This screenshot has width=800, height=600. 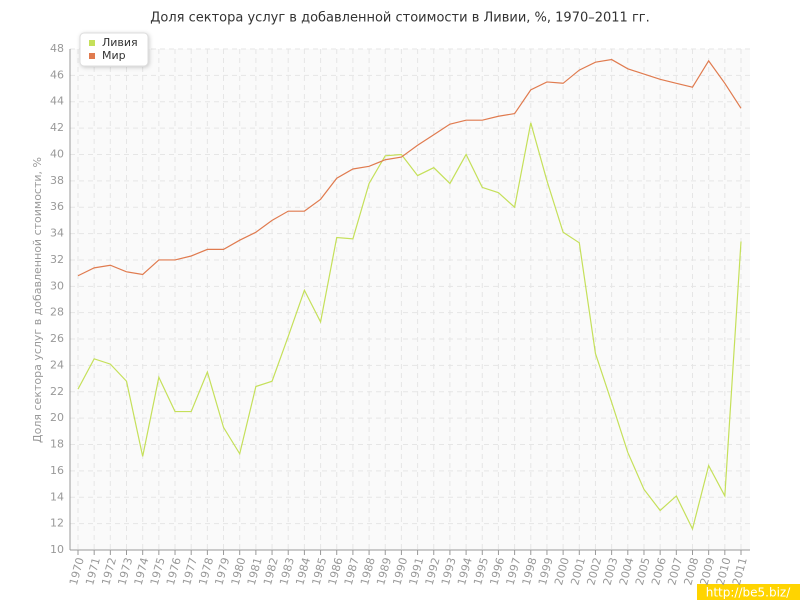 I want to click on y-tick-label: 26, so click(x=57, y=338).